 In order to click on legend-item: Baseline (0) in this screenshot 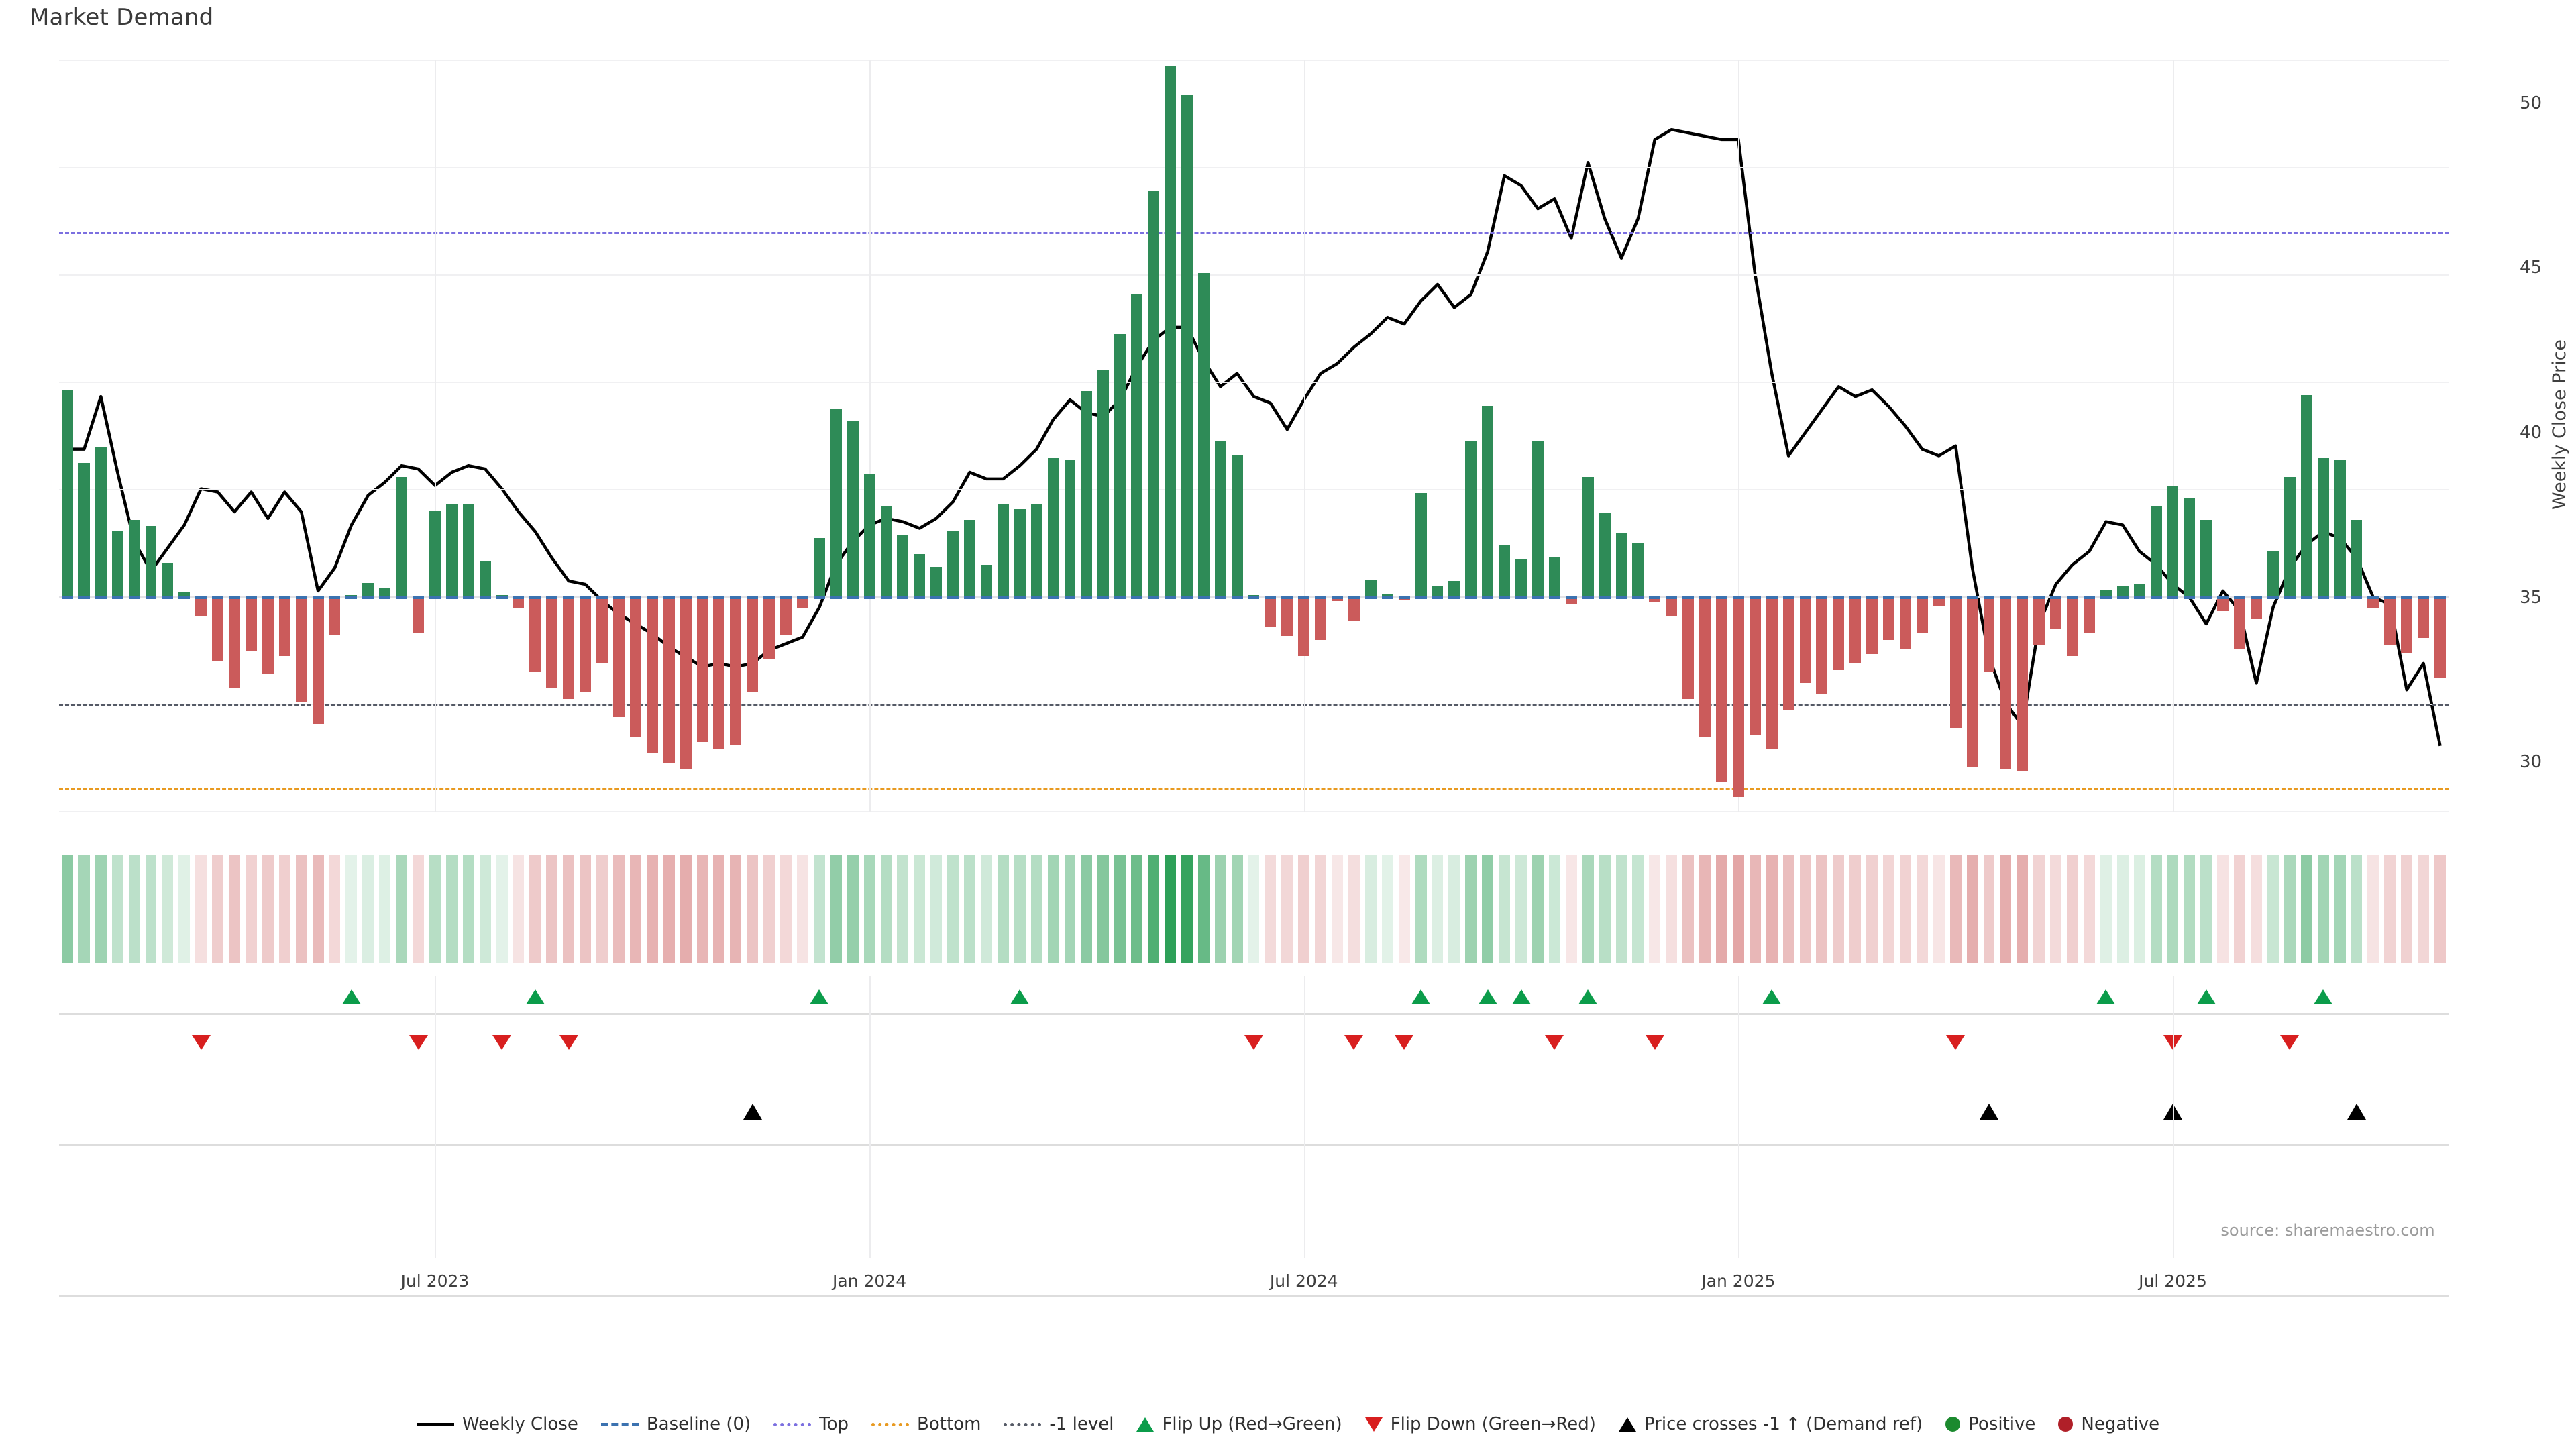, I will do `click(675, 1424)`.